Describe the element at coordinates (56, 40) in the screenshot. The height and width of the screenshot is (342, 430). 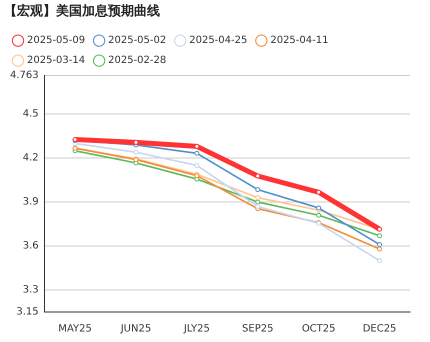
I see `legend-label: 2025-05-09` at that location.